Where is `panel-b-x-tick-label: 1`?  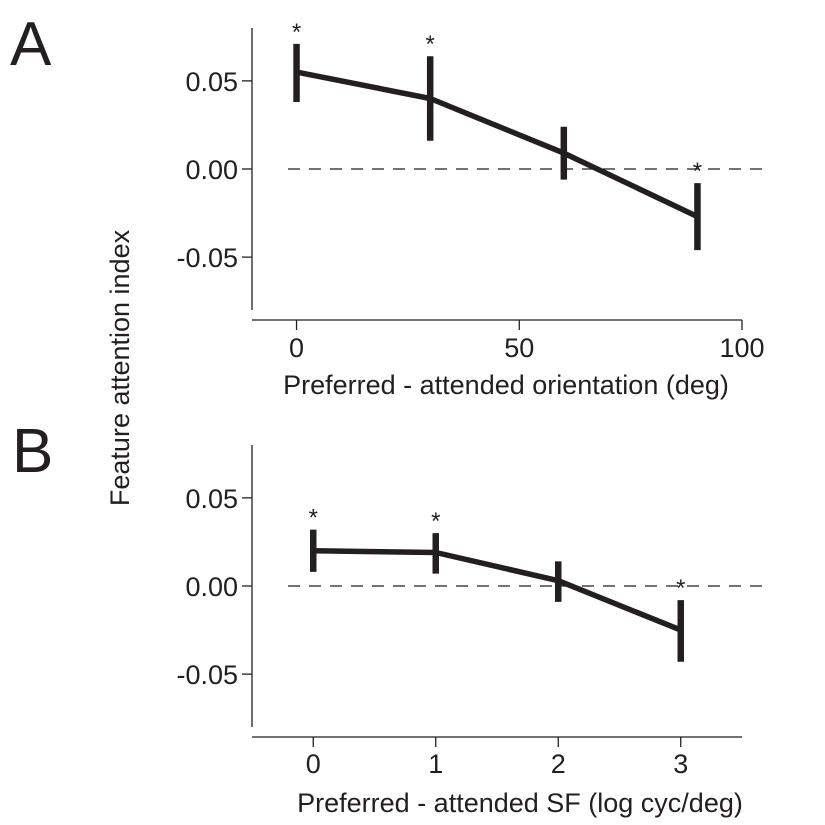
panel-b-x-tick-label: 1 is located at coordinates (435, 764).